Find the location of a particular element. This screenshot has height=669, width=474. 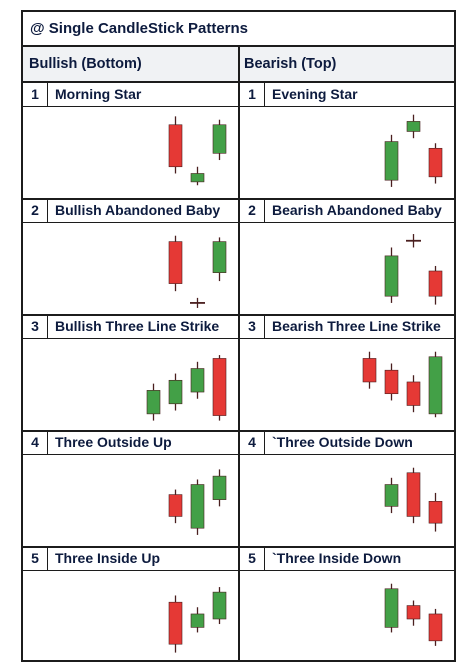

pattern-name: Three Outside Up is located at coordinates (113, 442).